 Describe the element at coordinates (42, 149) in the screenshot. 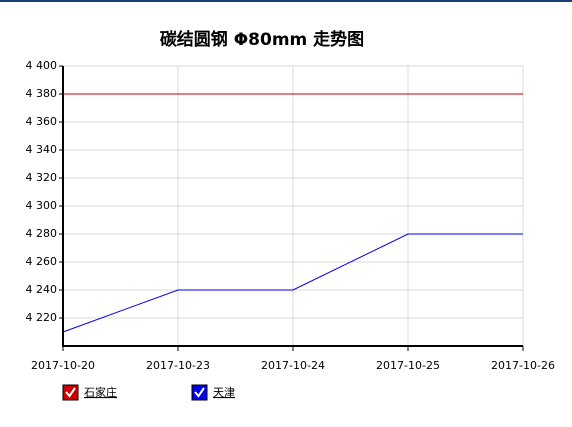

I see `y-tick-label: 4 340` at that location.